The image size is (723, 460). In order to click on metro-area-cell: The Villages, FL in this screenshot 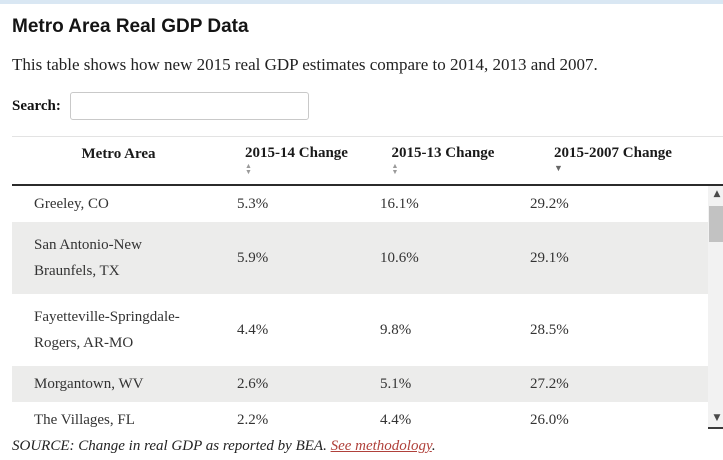, I will do `click(84, 420)`.